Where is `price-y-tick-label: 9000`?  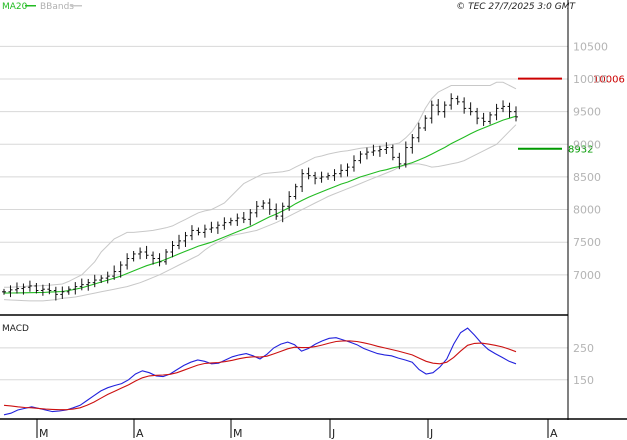
price-y-tick-label: 9000 is located at coordinates (587, 144).